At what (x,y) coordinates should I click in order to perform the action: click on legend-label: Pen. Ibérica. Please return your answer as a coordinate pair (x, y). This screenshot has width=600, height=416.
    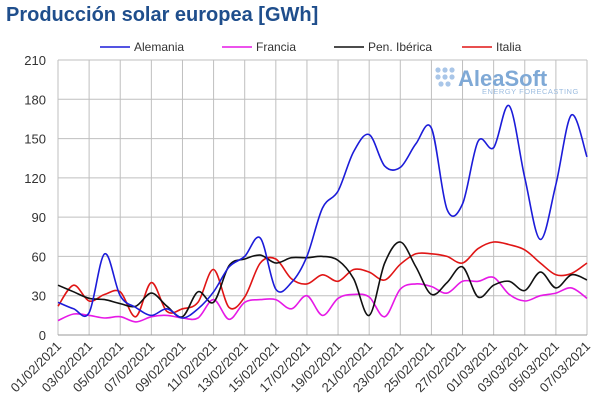
    Looking at the image, I should click on (400, 47).